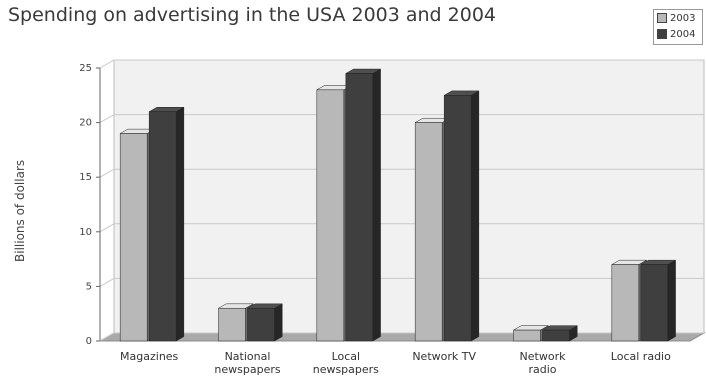 The width and height of the screenshot is (706, 387). I want to click on x-category-label: Magazines, so click(149, 356).